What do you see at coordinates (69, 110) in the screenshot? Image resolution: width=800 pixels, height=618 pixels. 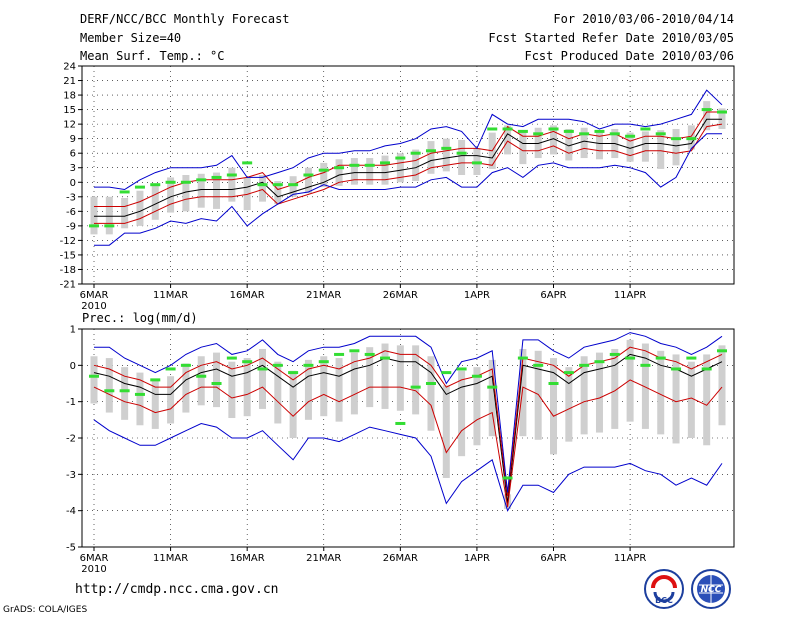 I see `y-tick-label: 15` at bounding box center [69, 110].